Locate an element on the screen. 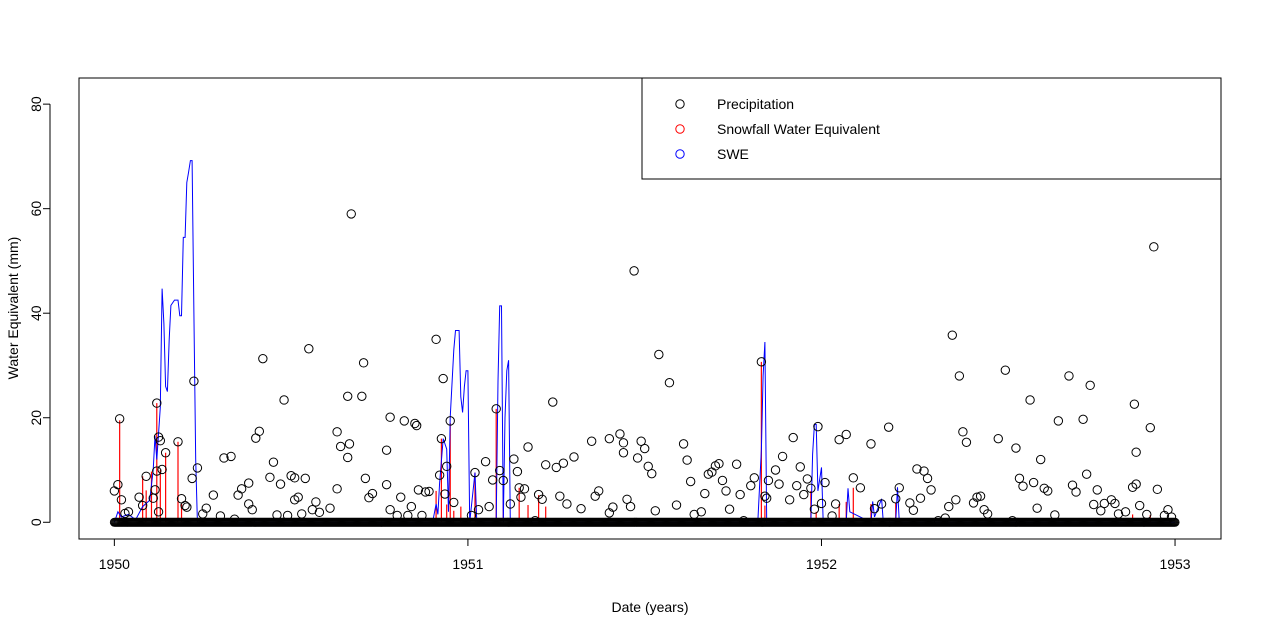 The image size is (1261, 637). legend-marker-swe is located at coordinates (680, 154).